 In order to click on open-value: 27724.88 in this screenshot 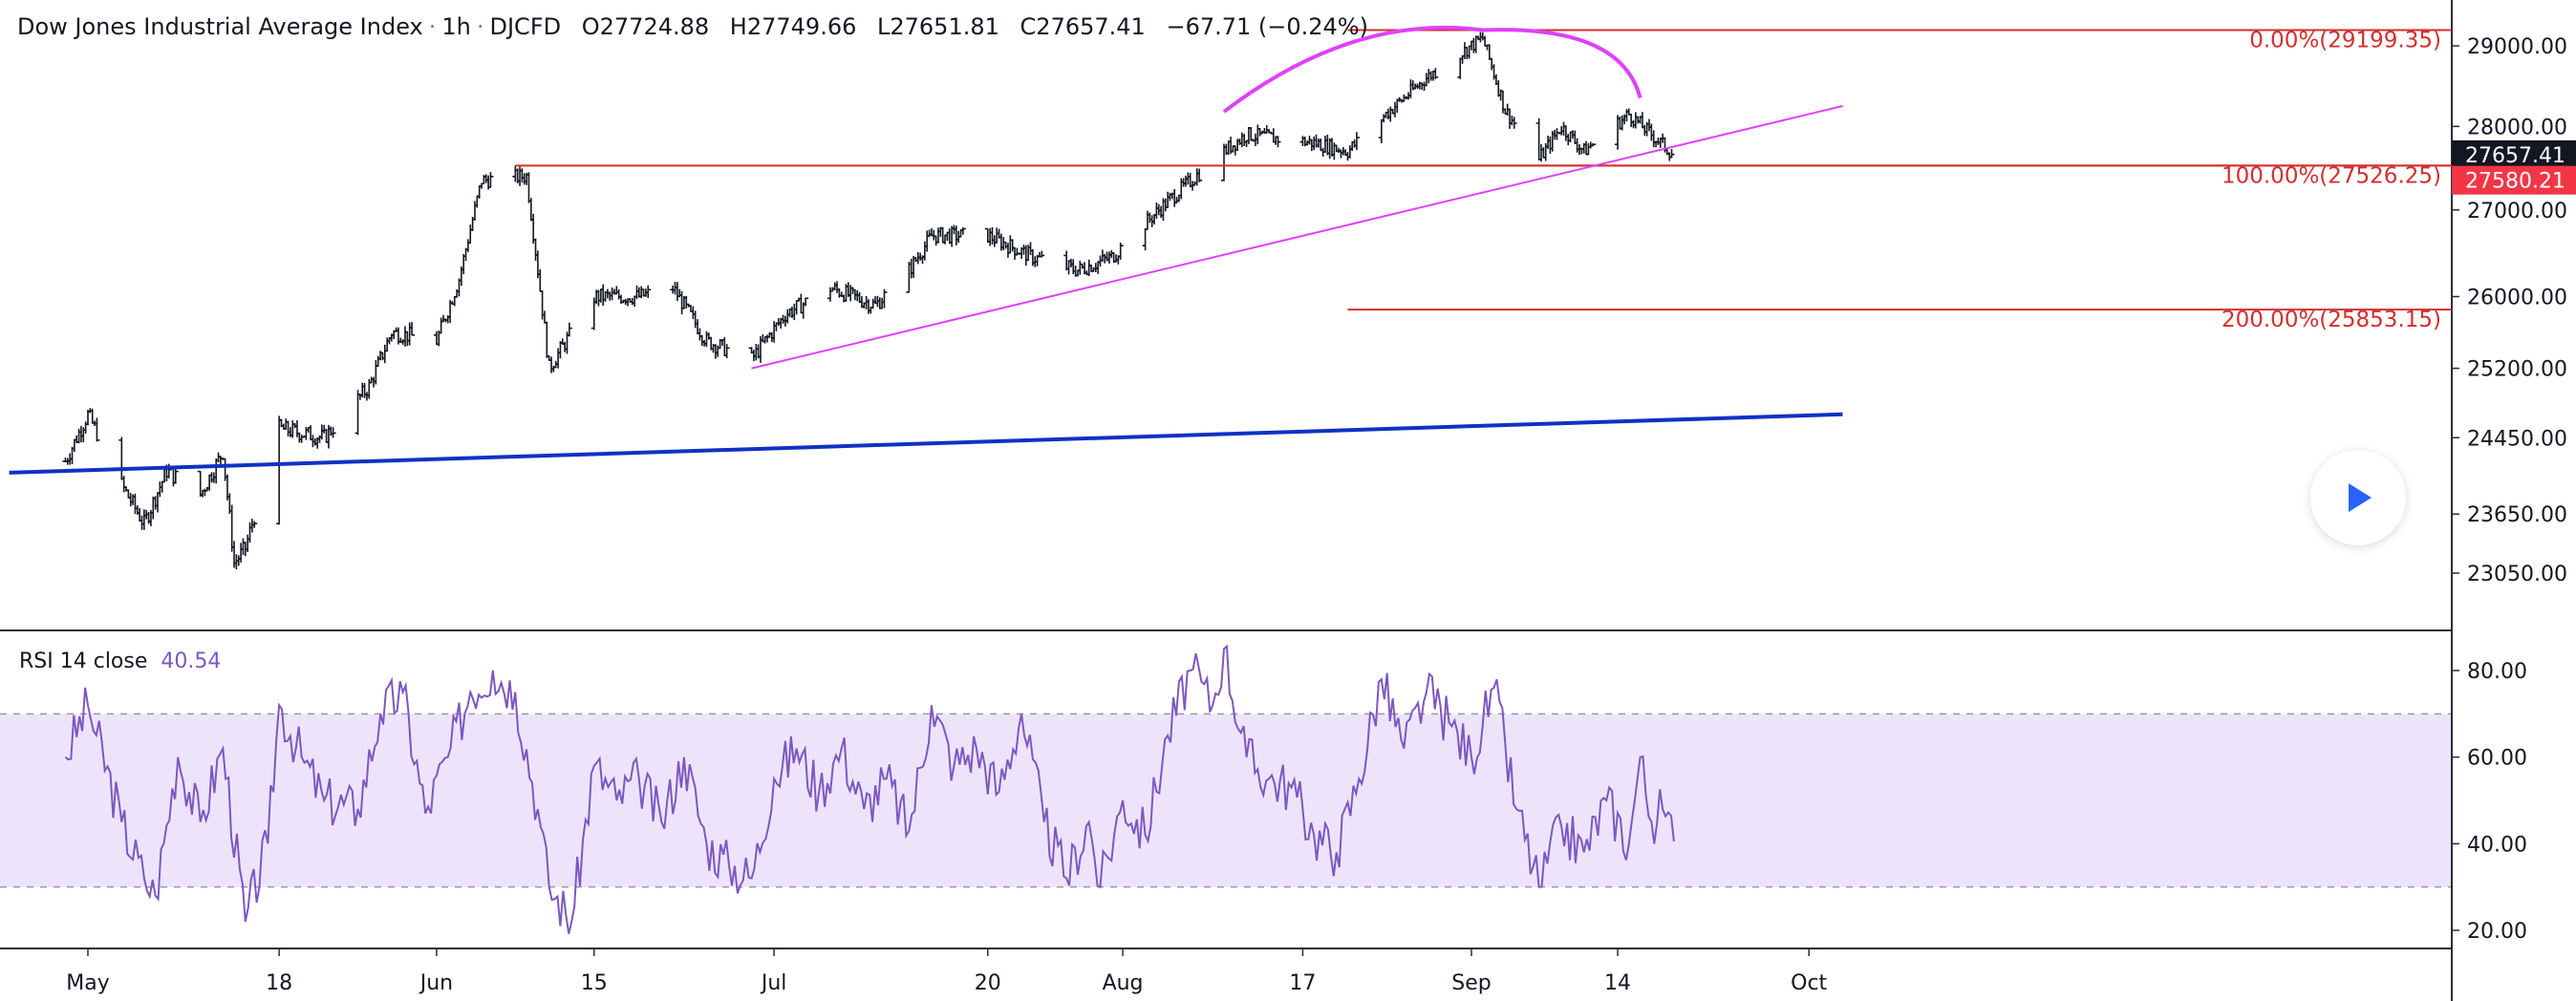, I will do `click(654, 26)`.